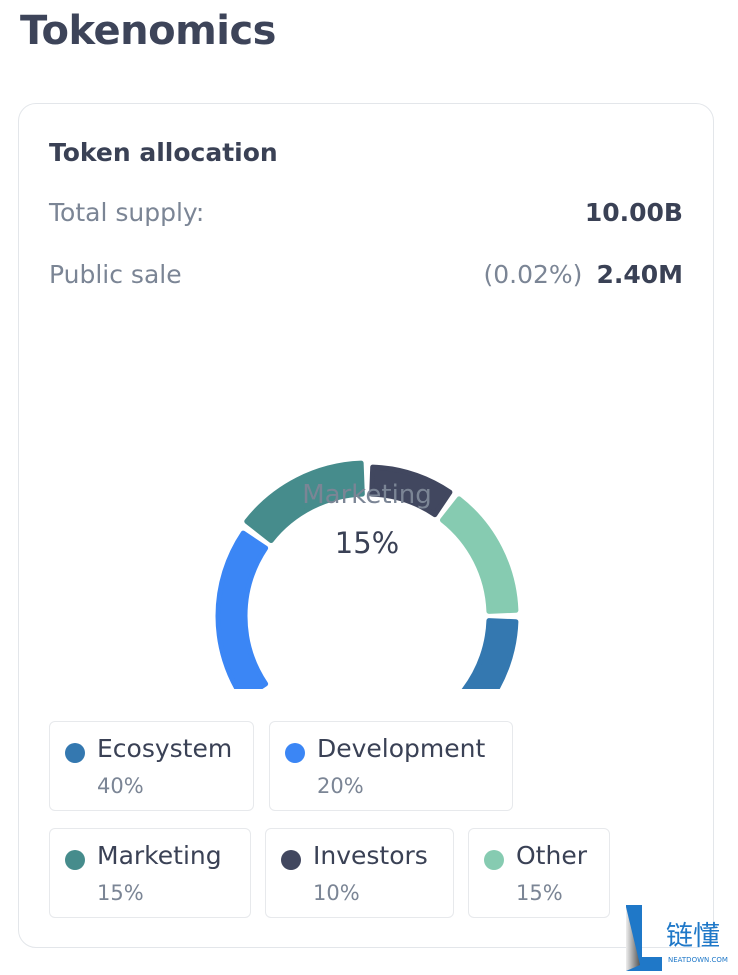 The image size is (738, 975). What do you see at coordinates (366, 274) in the screenshot?
I see `public-sale-row: Public sale (0.02%) 2.40M` at bounding box center [366, 274].